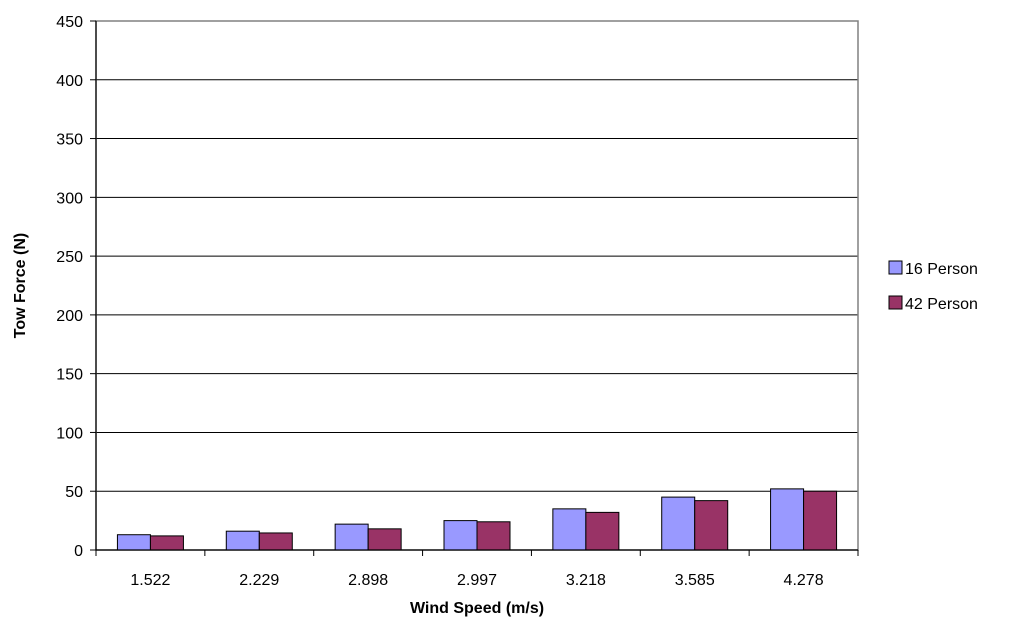 This screenshot has width=1010, height=631. What do you see at coordinates (150, 580) in the screenshot?
I see `x-tick-label: 1.522` at bounding box center [150, 580].